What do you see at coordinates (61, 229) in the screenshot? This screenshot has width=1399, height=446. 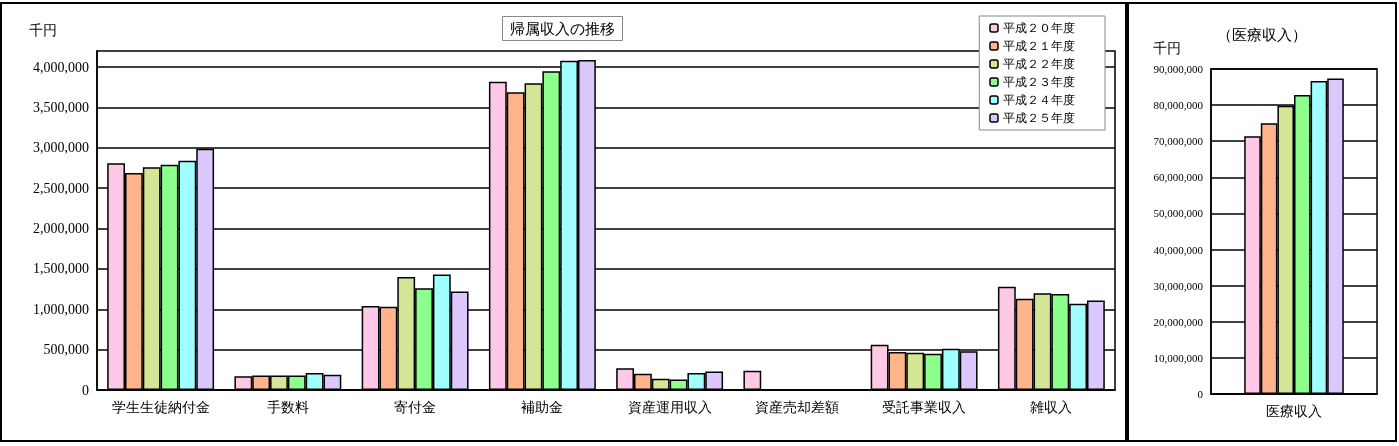 I see `y-tick-label: 2,000,000` at bounding box center [61, 229].